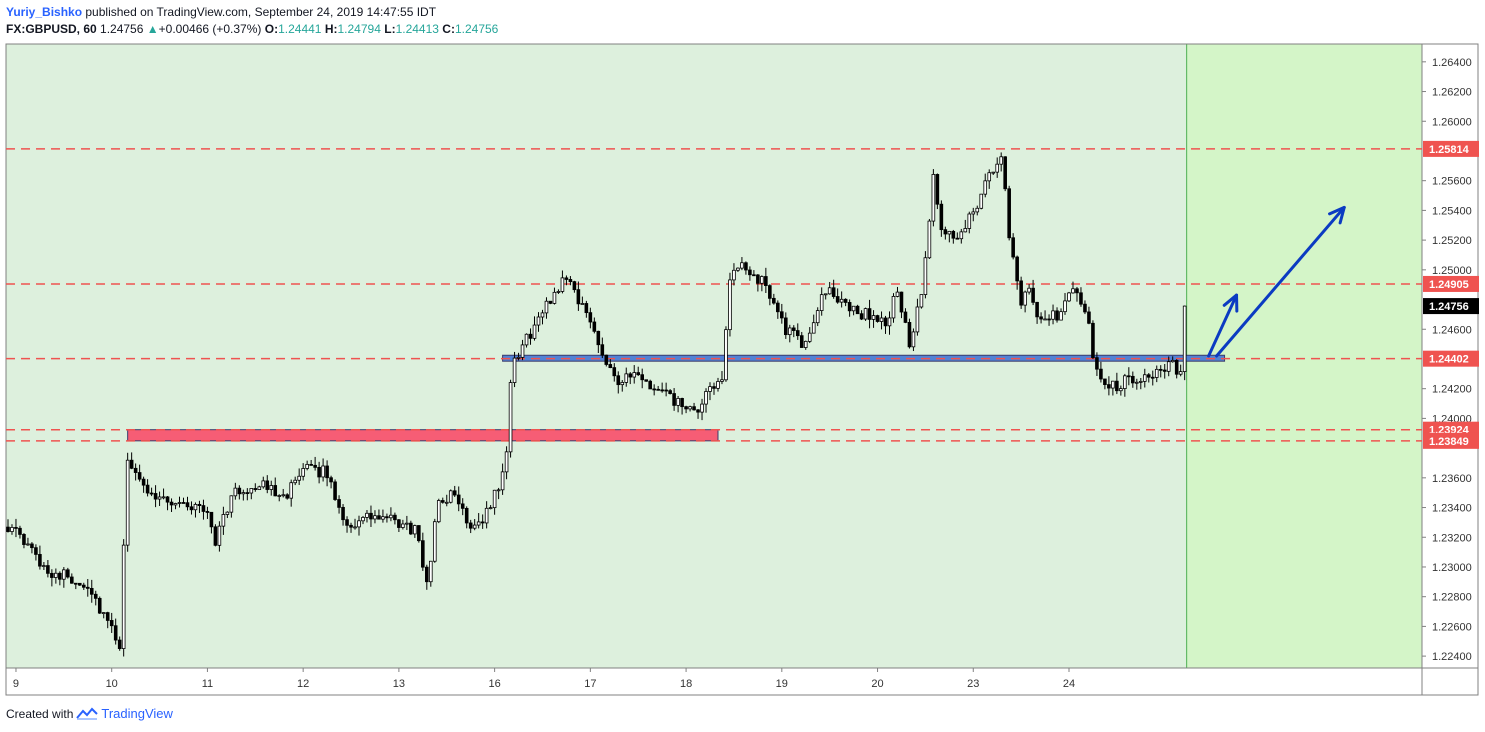 The width and height of the screenshot is (1485, 732). What do you see at coordinates (44, 12) in the screenshot?
I see `author-link: Yuriy_Bishko` at bounding box center [44, 12].